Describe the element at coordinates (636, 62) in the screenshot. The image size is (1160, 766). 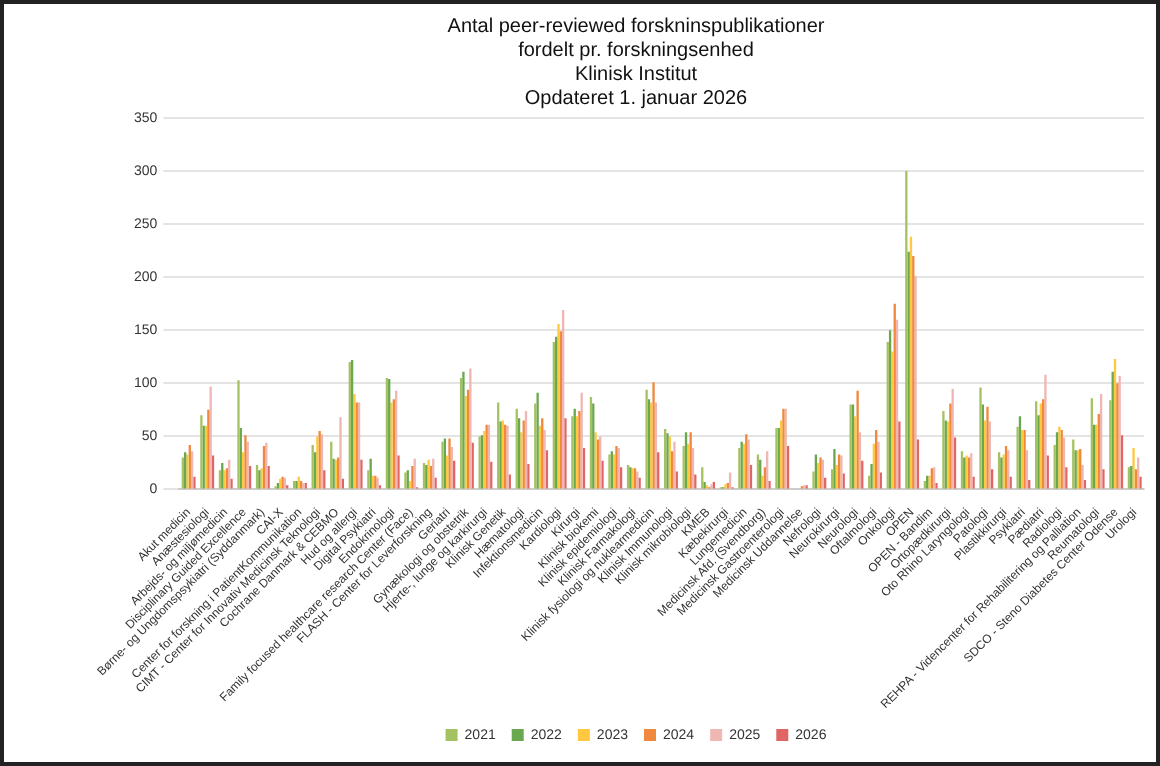
I see `chart-title: Antal peer-reviewed forskninspublikationer fordelt pr. forskningsenhed Klinisk Institut Opdateret 1. januar 2026` at that location.